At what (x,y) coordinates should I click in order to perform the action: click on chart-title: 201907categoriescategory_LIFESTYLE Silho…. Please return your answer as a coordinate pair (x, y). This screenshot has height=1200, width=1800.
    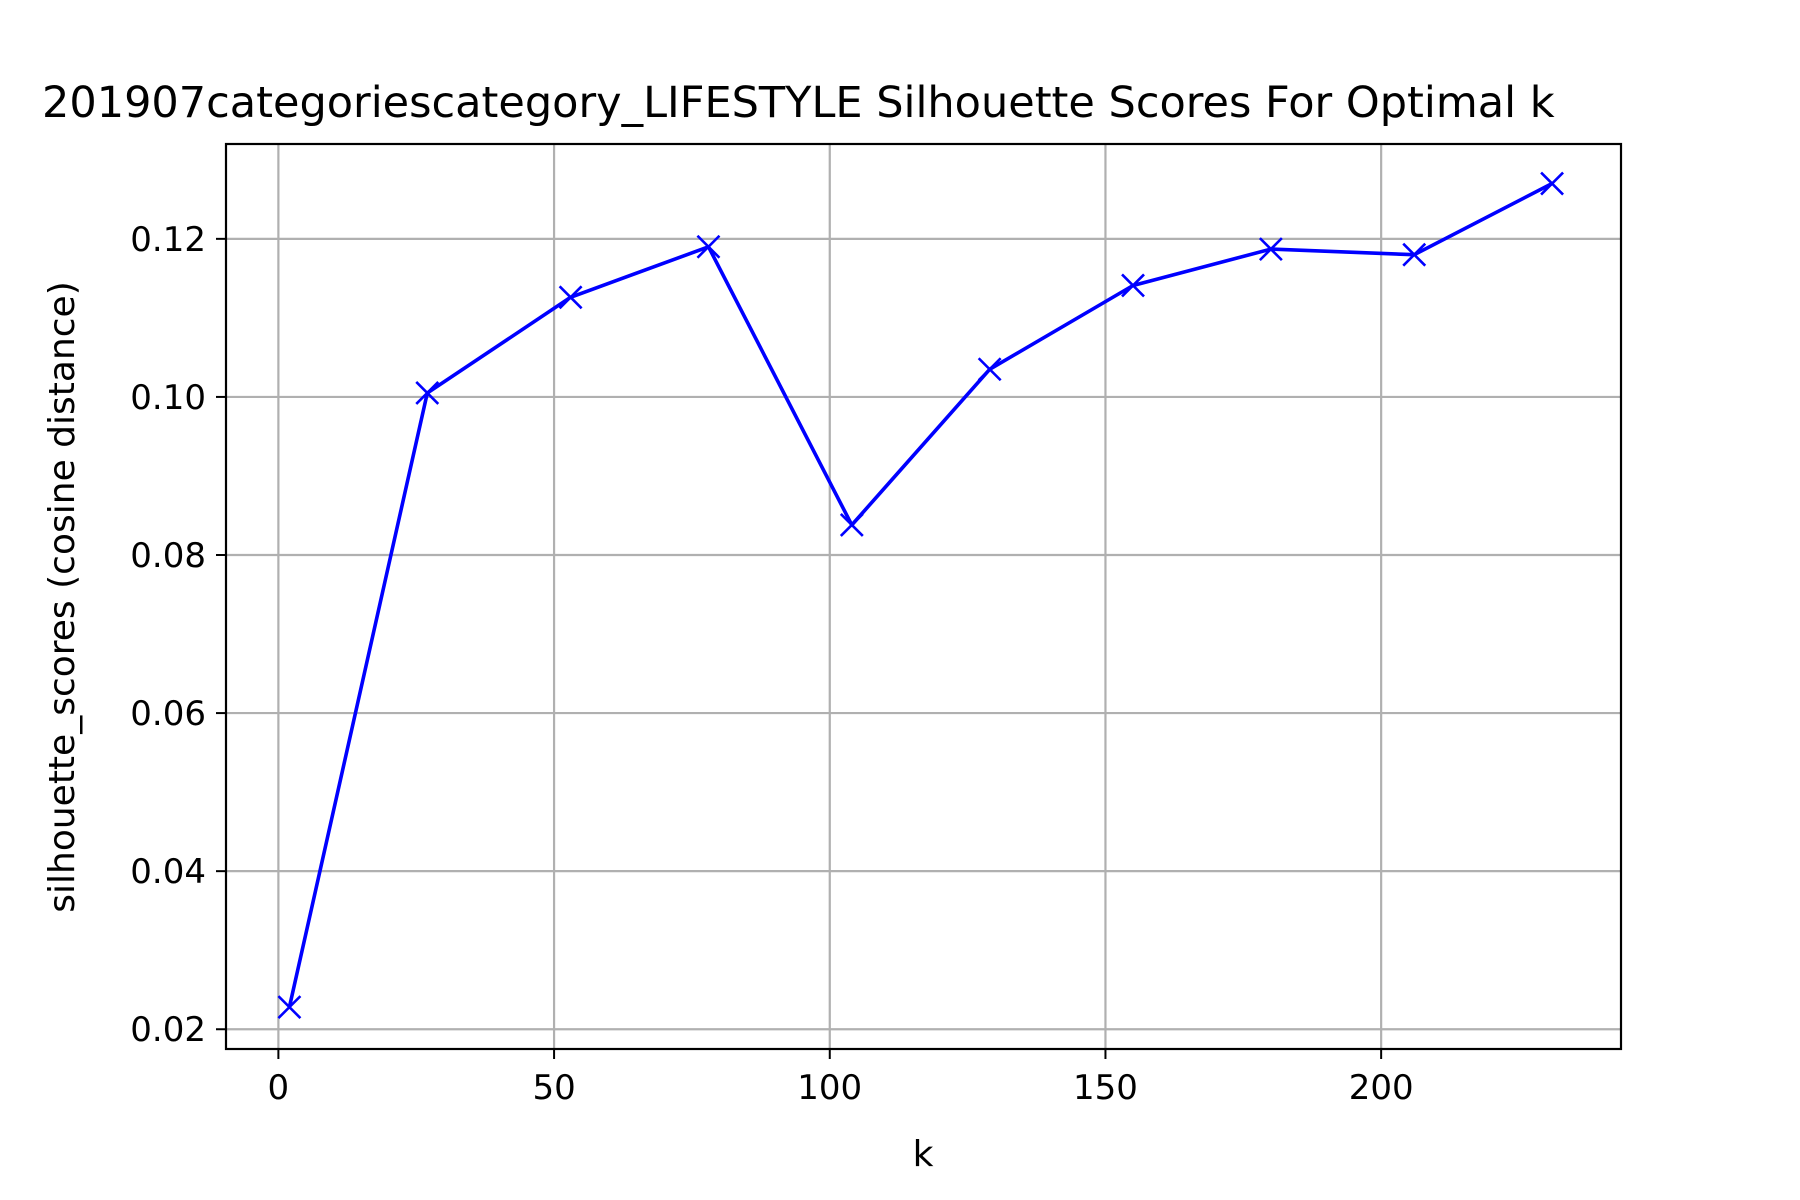
    Looking at the image, I should click on (798, 103).